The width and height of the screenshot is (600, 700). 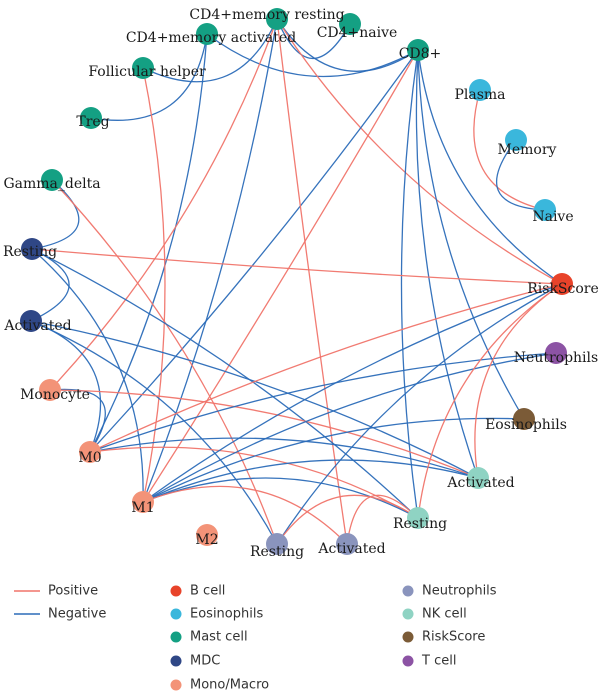 What do you see at coordinates (478, 478) in the screenshot?
I see `node-nk_activated` at bounding box center [478, 478].